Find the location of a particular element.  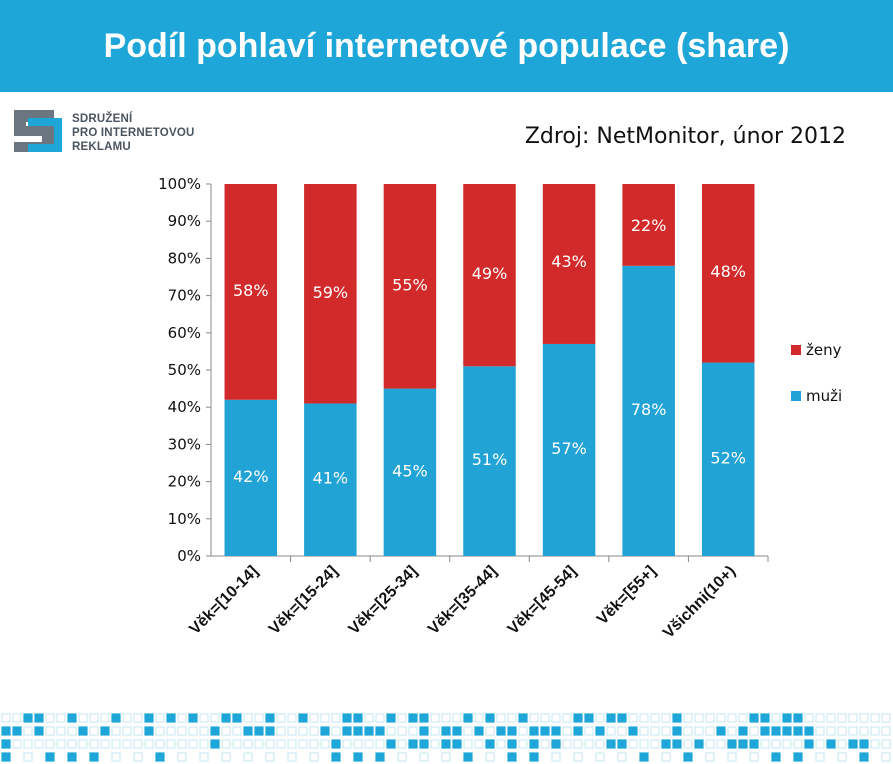

y-tick-label: 50% is located at coordinates (184, 370).